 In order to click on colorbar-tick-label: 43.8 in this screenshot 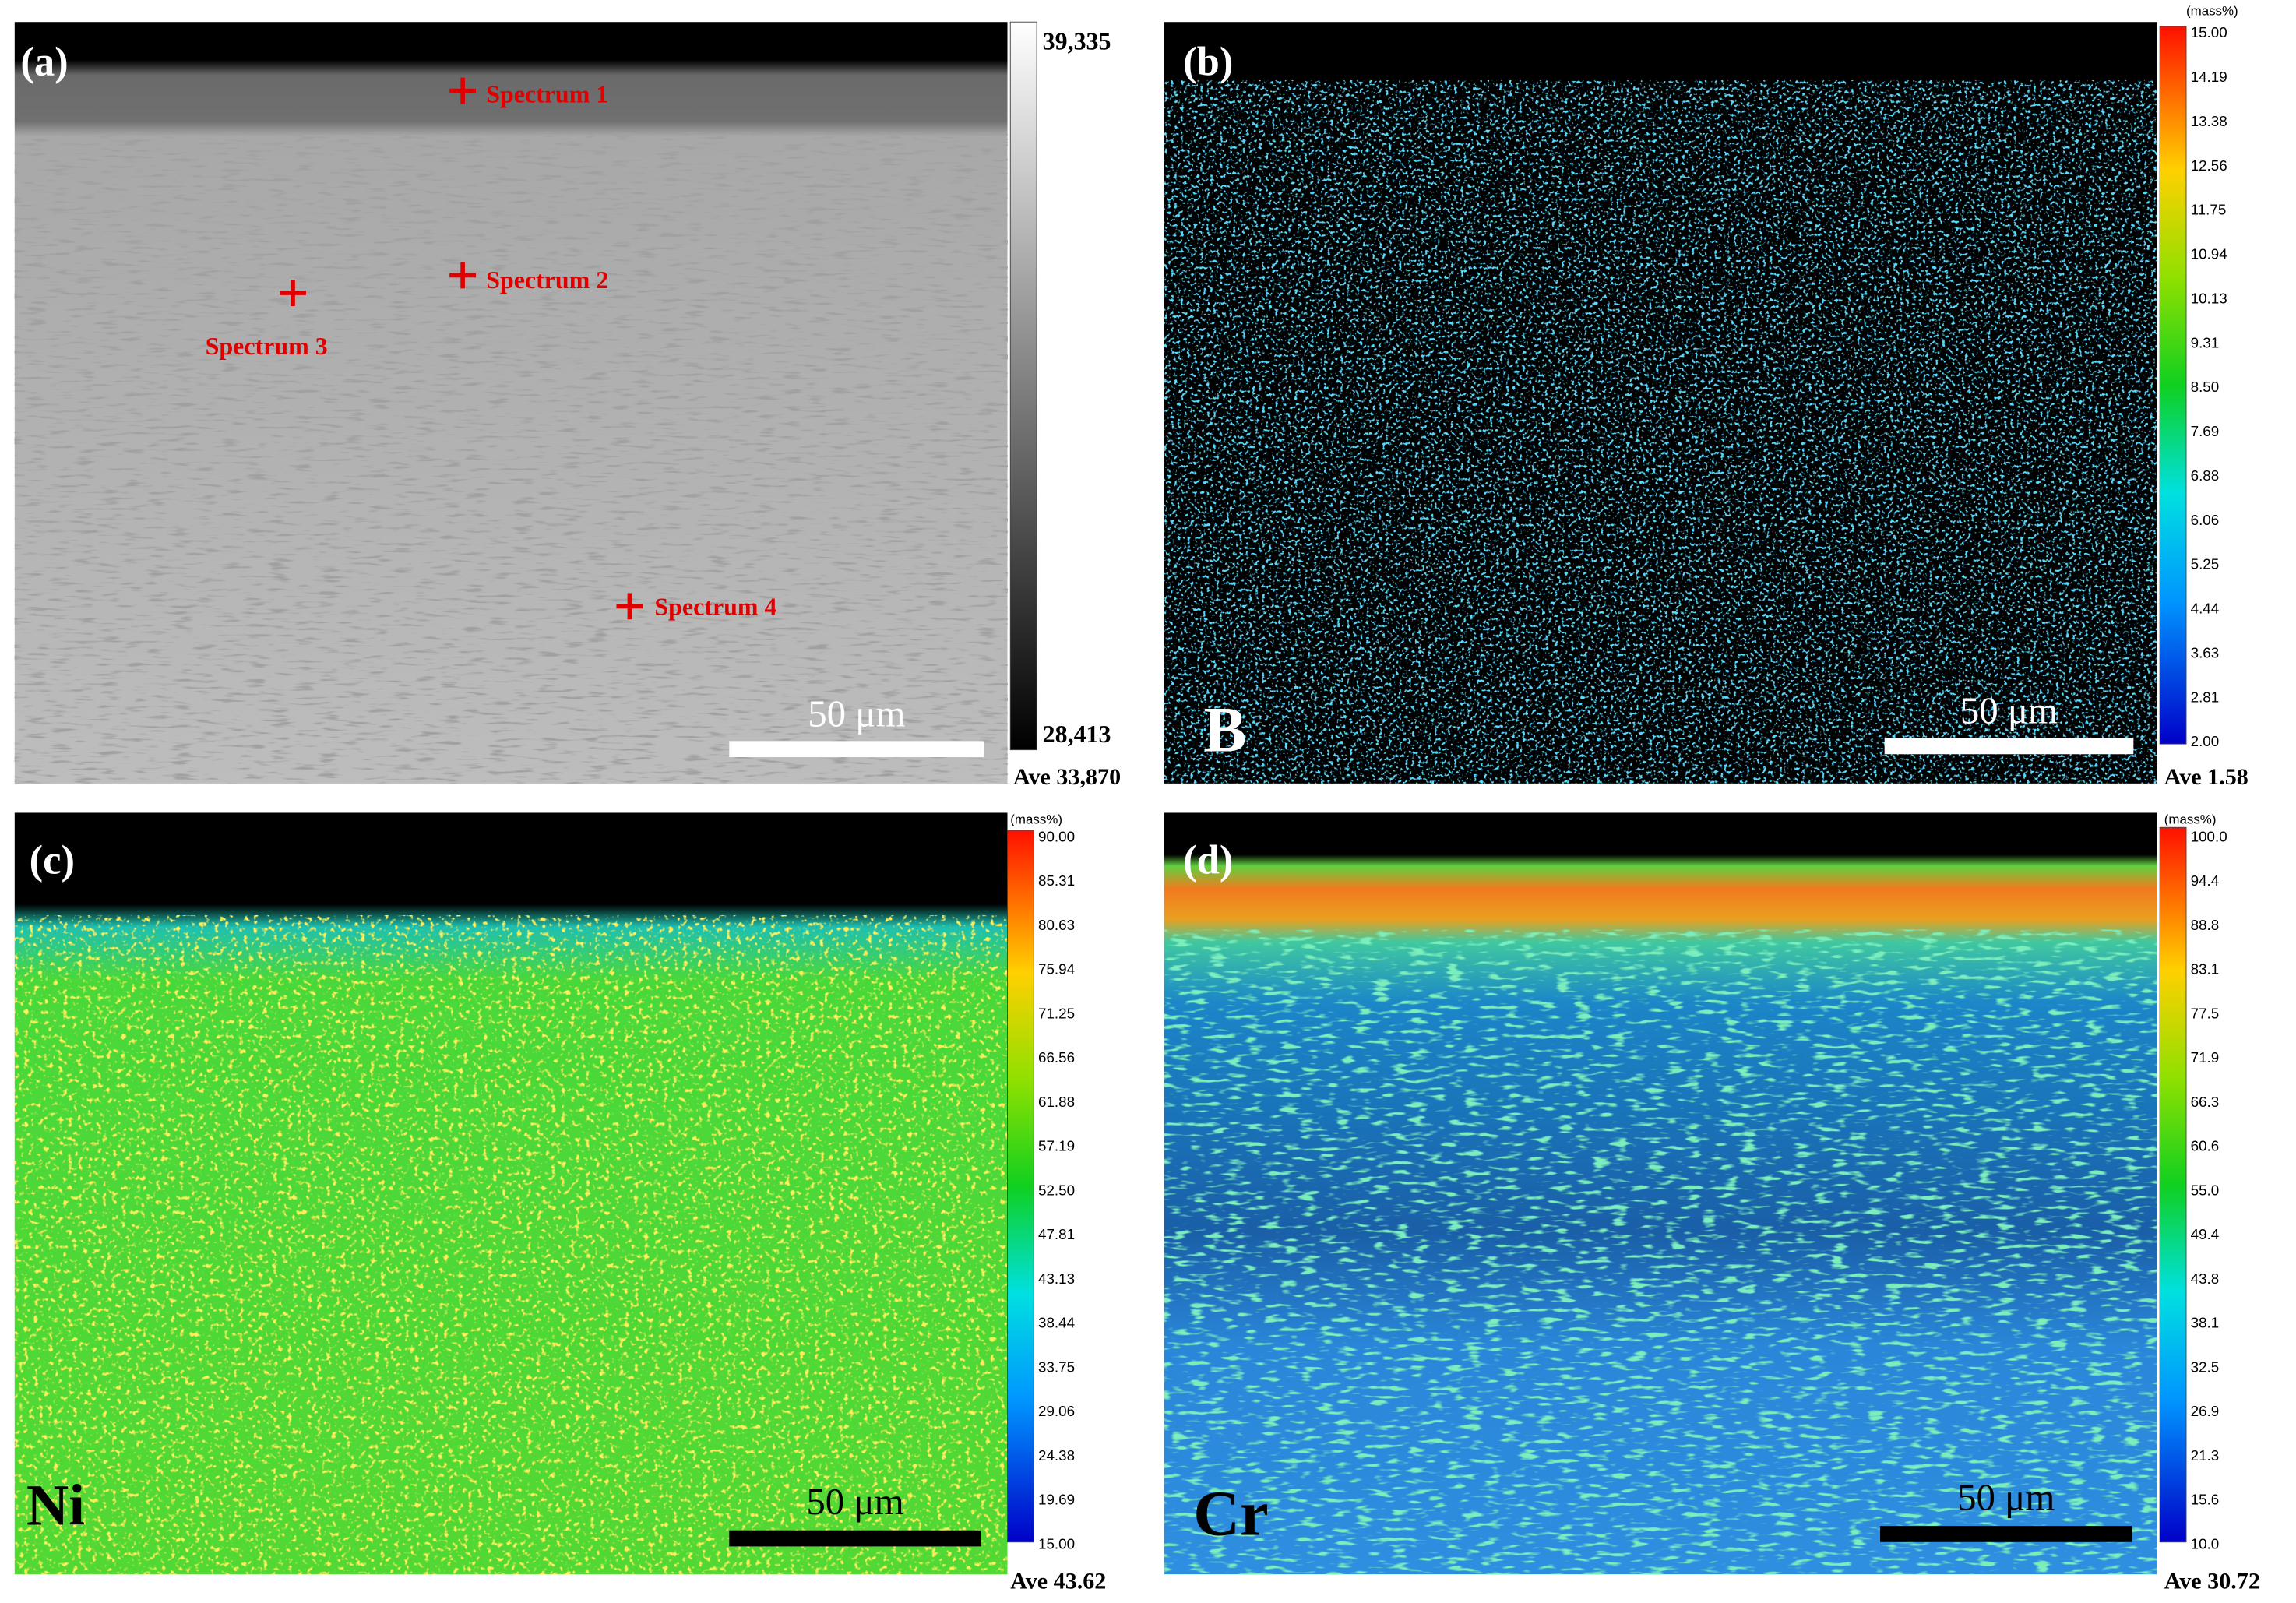, I will do `click(2205, 1278)`.